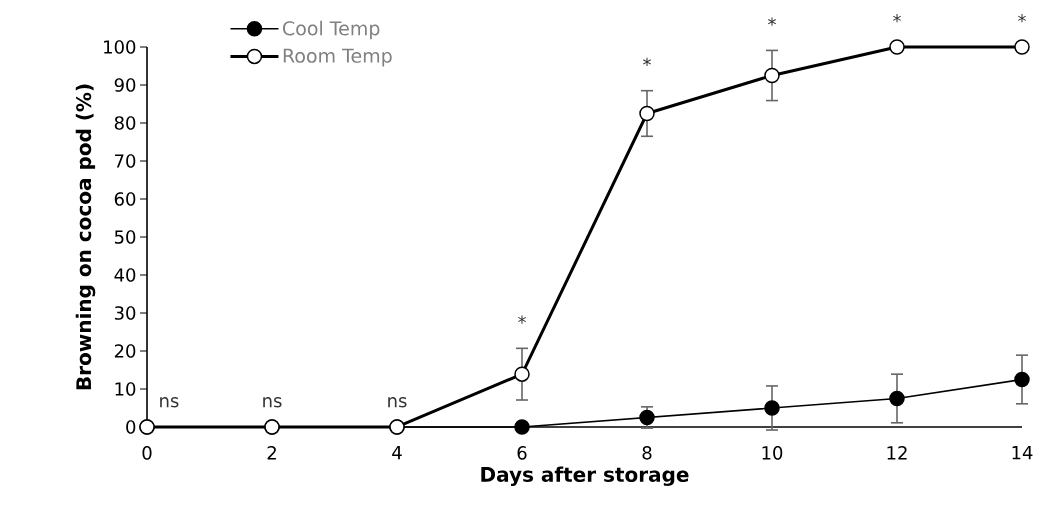 This screenshot has height=521, width=1041. I want to click on y-tick-label: 100, so click(120, 47).